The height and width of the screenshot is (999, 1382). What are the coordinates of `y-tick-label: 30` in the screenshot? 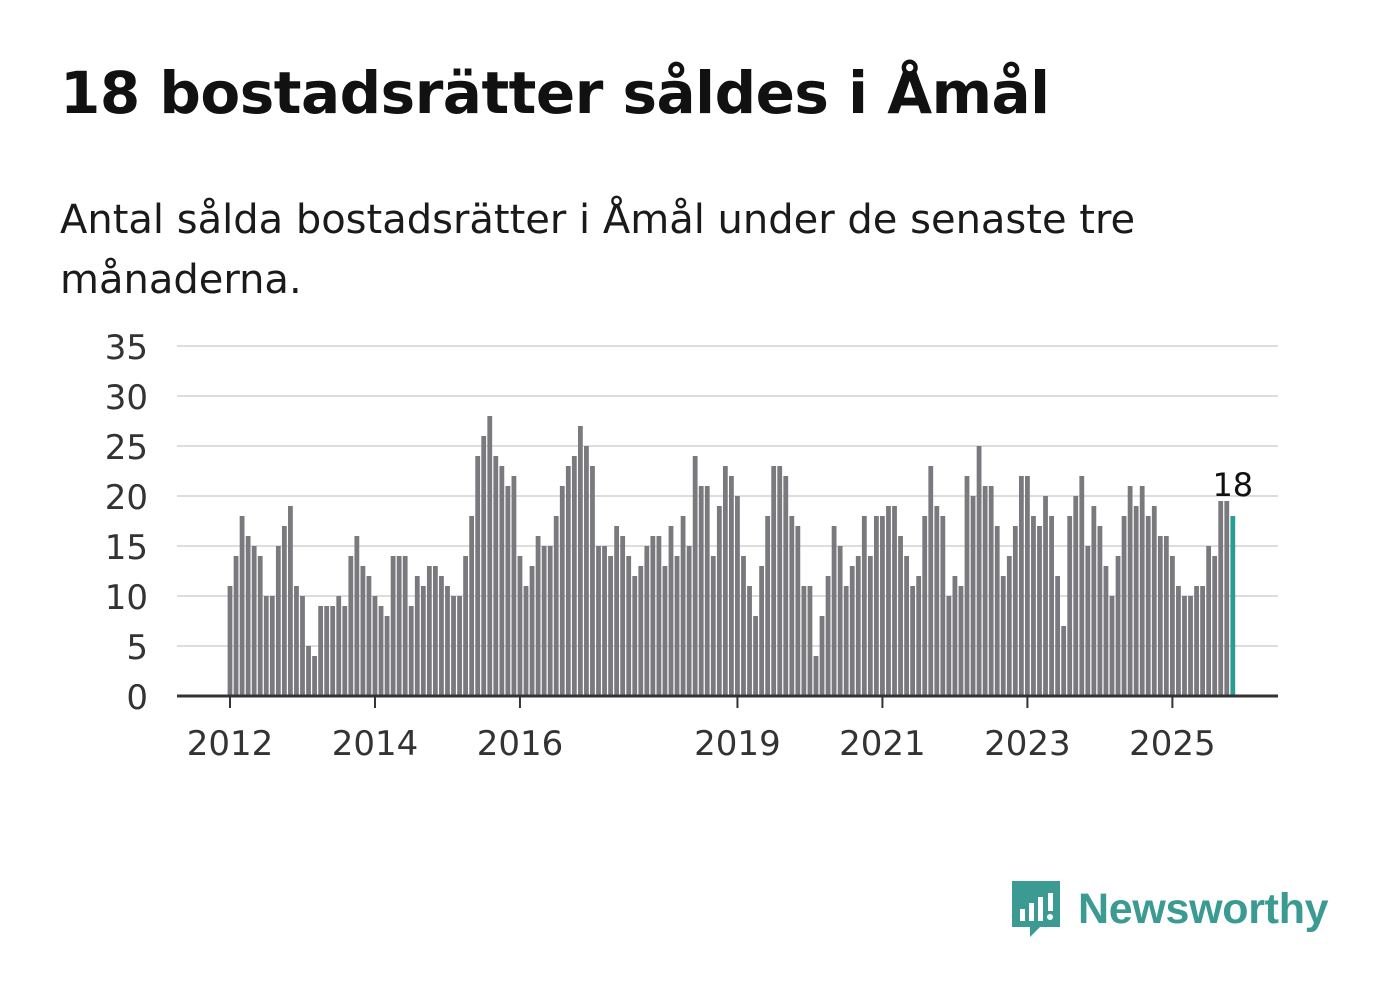 It's located at (126, 398).